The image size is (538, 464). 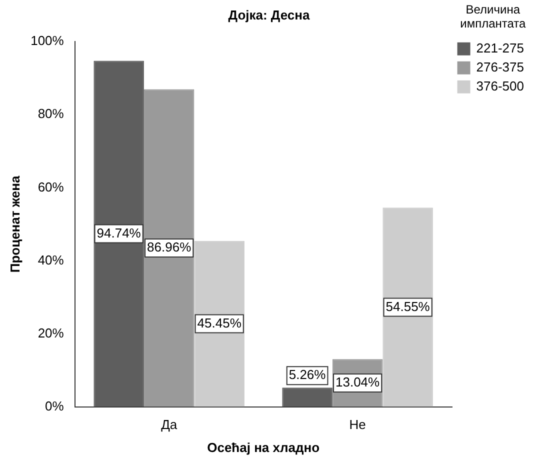 I want to click on data-label: 13.04%, so click(x=358, y=382).